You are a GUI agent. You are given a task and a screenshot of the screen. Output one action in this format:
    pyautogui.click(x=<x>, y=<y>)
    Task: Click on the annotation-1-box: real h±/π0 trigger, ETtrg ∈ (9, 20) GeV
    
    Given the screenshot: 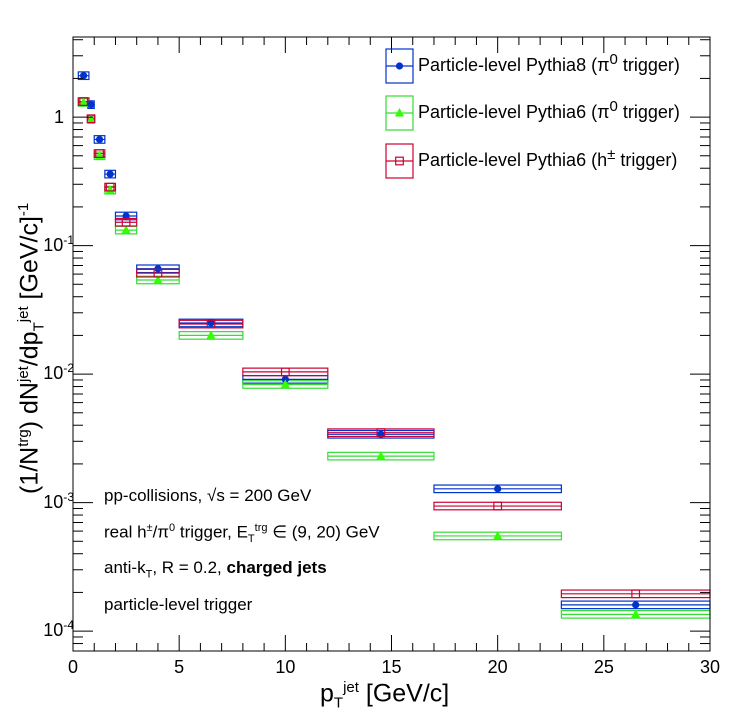 What is the action you would take?
    pyautogui.click(x=242, y=534)
    